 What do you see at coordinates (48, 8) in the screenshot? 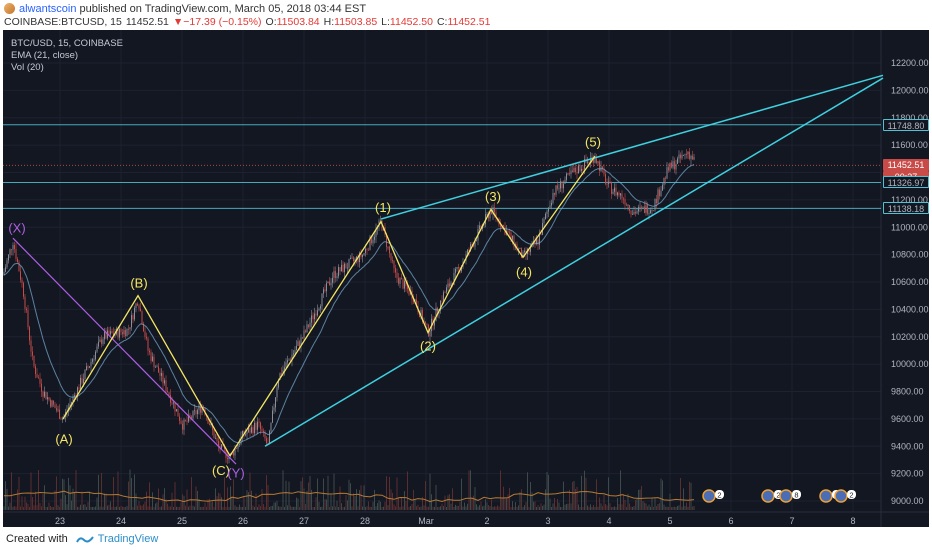
I see `author-link: alwantscoin` at bounding box center [48, 8].